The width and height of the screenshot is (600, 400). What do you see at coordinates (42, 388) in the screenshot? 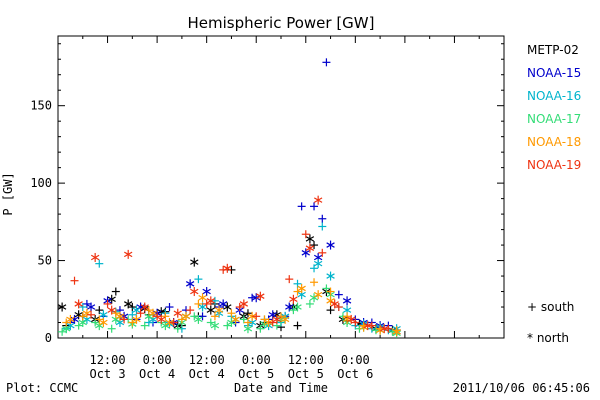
I see `footer-left: Plot: CCMC` at bounding box center [42, 388].